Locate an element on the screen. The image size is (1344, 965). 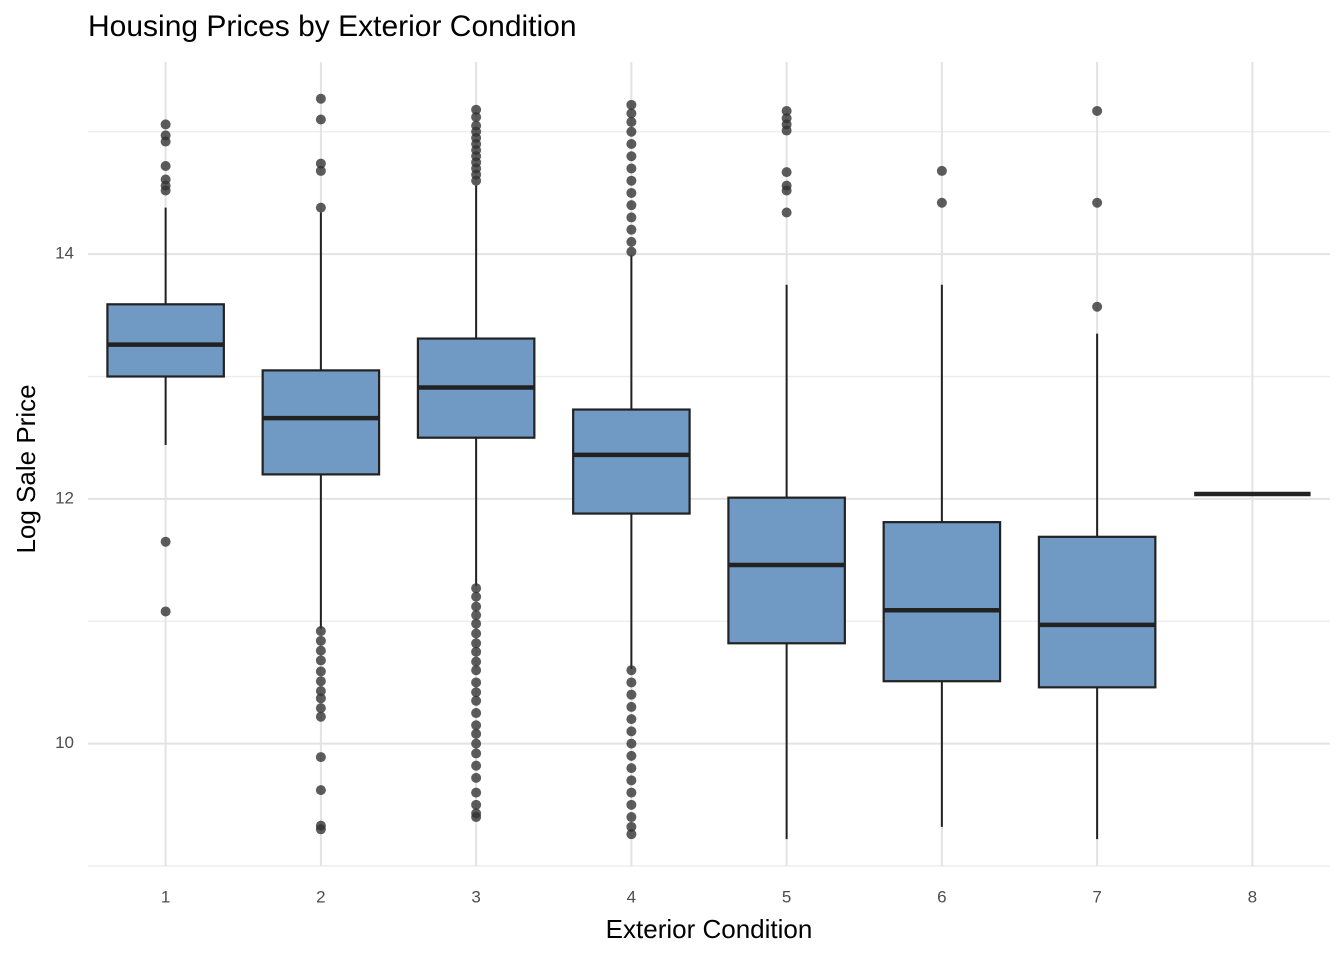
y-tick-label: 10 is located at coordinates (64, 742).